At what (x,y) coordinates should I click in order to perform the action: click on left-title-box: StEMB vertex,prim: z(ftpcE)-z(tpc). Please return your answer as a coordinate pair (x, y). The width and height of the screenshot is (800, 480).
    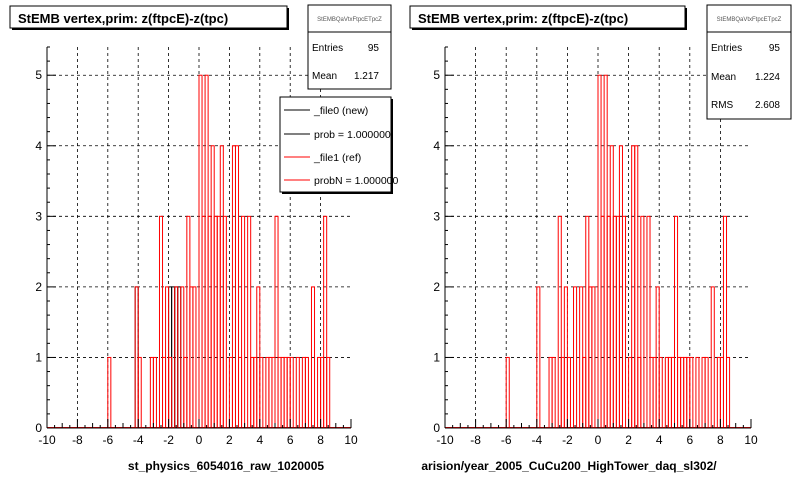
    Looking at the image, I should click on (149, 17).